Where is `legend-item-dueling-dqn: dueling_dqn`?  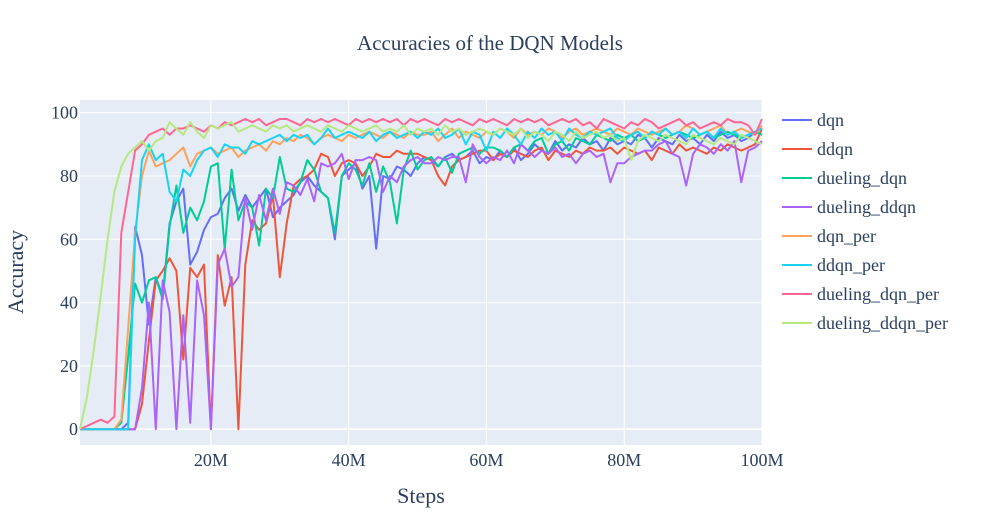 legend-item-dueling-dqn: dueling_dqn is located at coordinates (844, 178).